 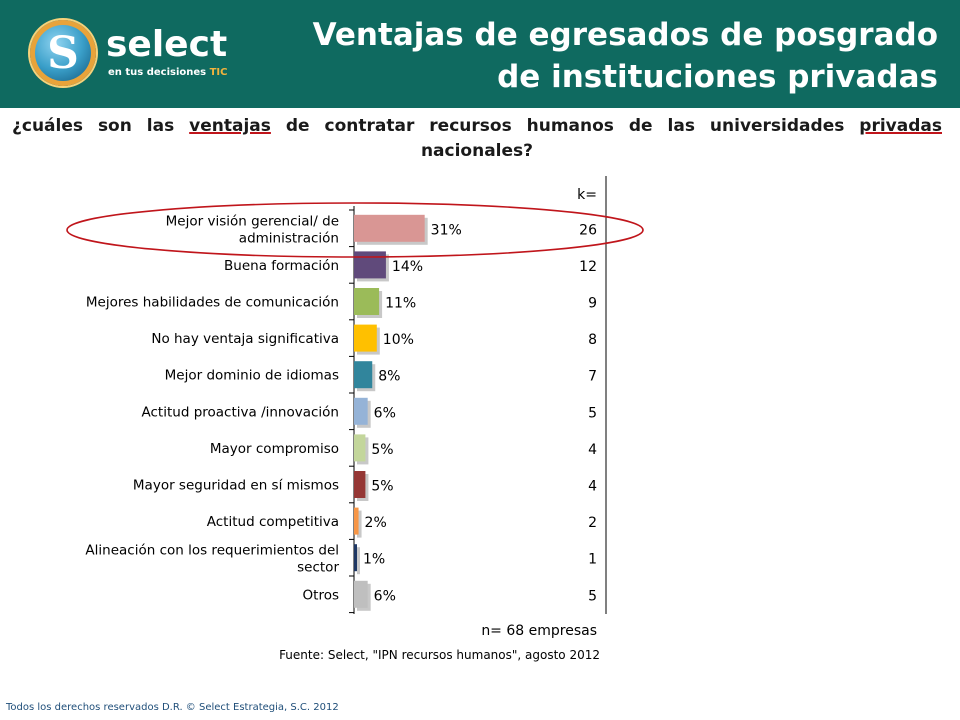 What do you see at coordinates (587, 195) in the screenshot?
I see `k-header-label: k=` at bounding box center [587, 195].